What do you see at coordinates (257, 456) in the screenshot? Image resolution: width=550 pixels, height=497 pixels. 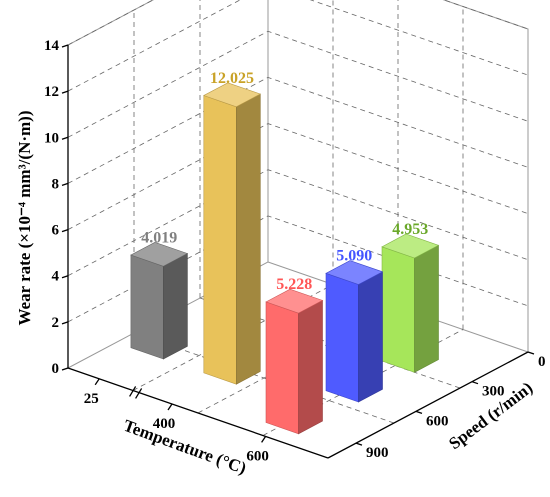 I see `x-tick-label: 600` at bounding box center [257, 456].